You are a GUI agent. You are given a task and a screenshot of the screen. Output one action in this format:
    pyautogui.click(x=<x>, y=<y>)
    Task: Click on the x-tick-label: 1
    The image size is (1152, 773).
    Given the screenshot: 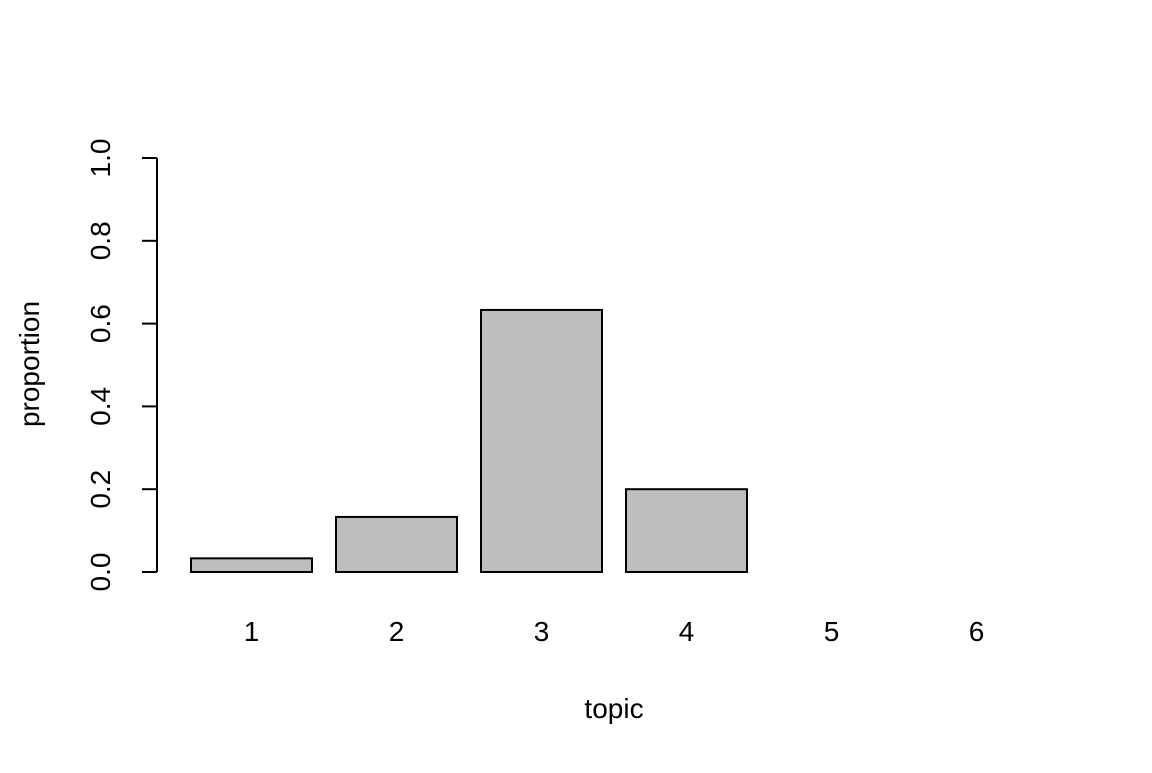 What is the action you would take?
    pyautogui.click(x=252, y=631)
    